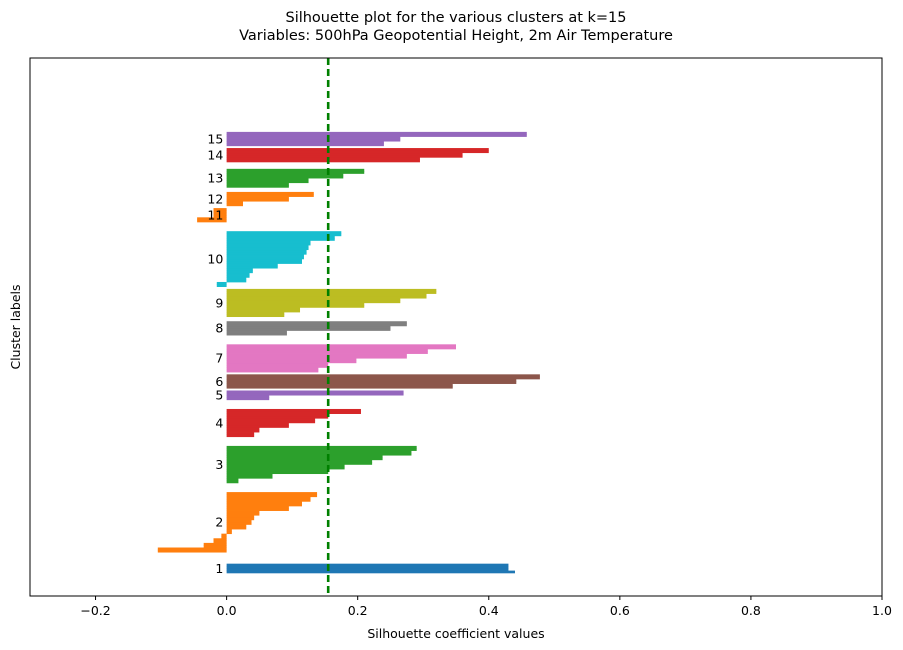 Image resolution: width=903 pixels, height=650 pixels. What do you see at coordinates (219, 302) in the screenshot?
I see `cluster-label: 9` at bounding box center [219, 302].